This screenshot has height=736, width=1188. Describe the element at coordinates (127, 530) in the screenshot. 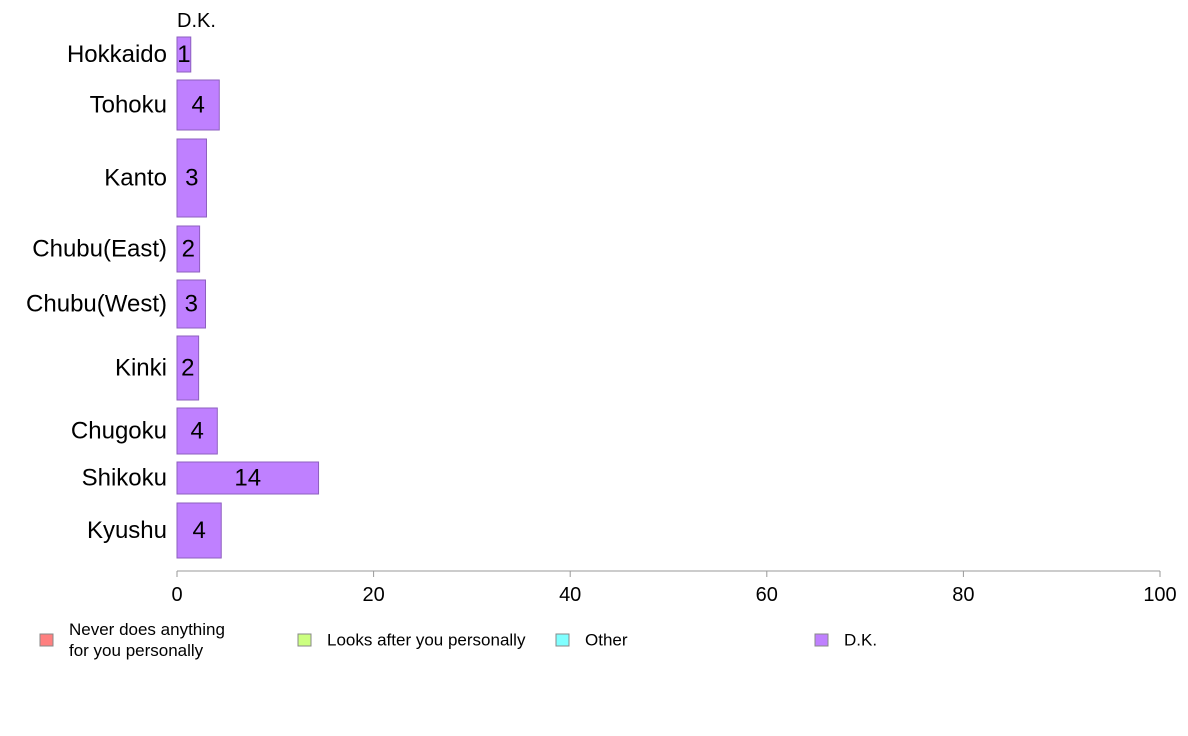

I see `category-label: Kyushu` at that location.